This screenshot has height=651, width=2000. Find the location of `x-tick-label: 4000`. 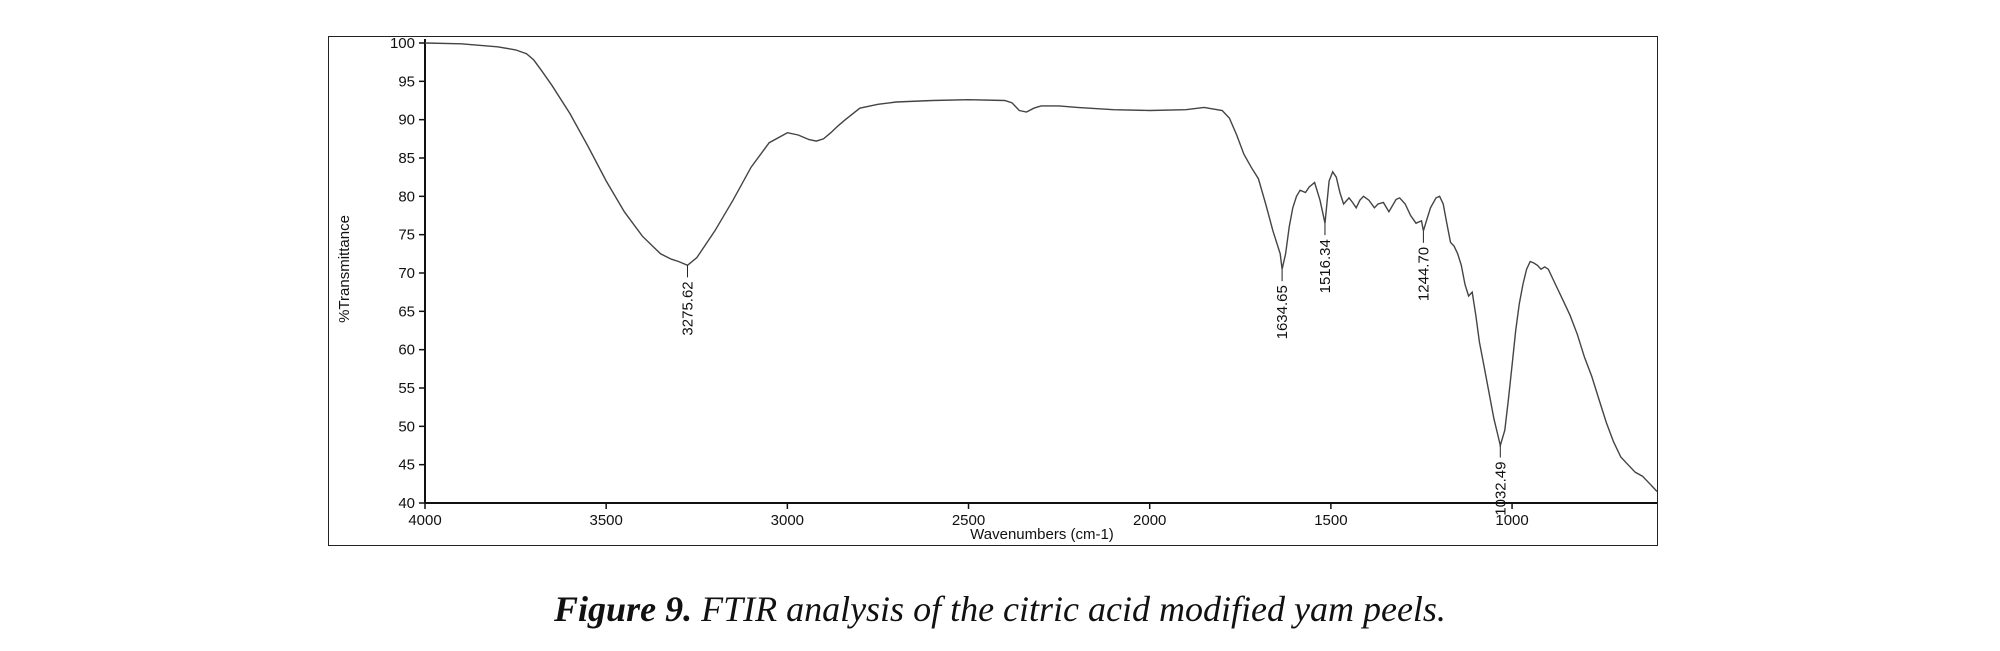

x-tick-label: 4000 is located at coordinates (424, 520).